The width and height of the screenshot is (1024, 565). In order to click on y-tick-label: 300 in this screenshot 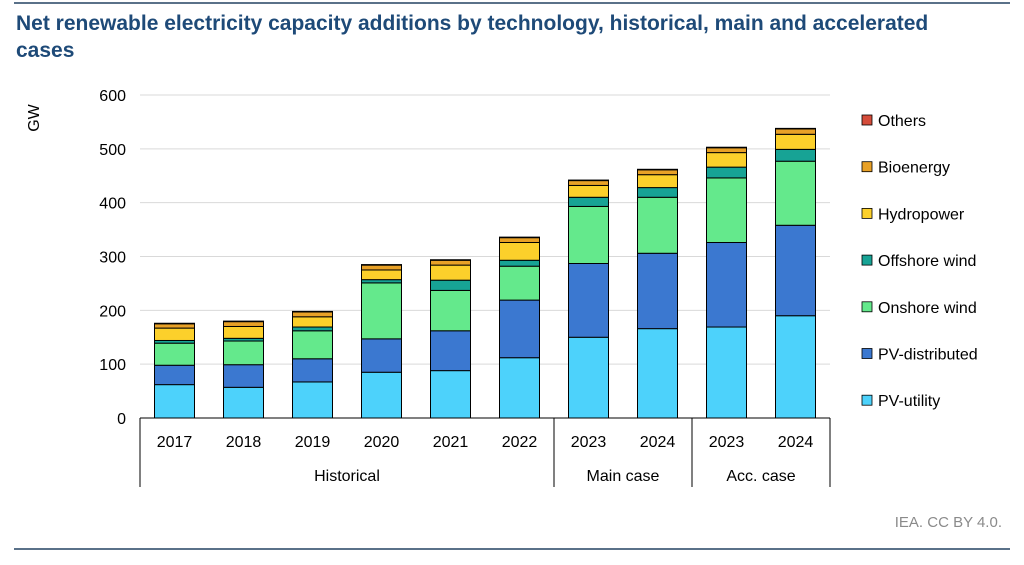, I will do `click(112, 258)`.